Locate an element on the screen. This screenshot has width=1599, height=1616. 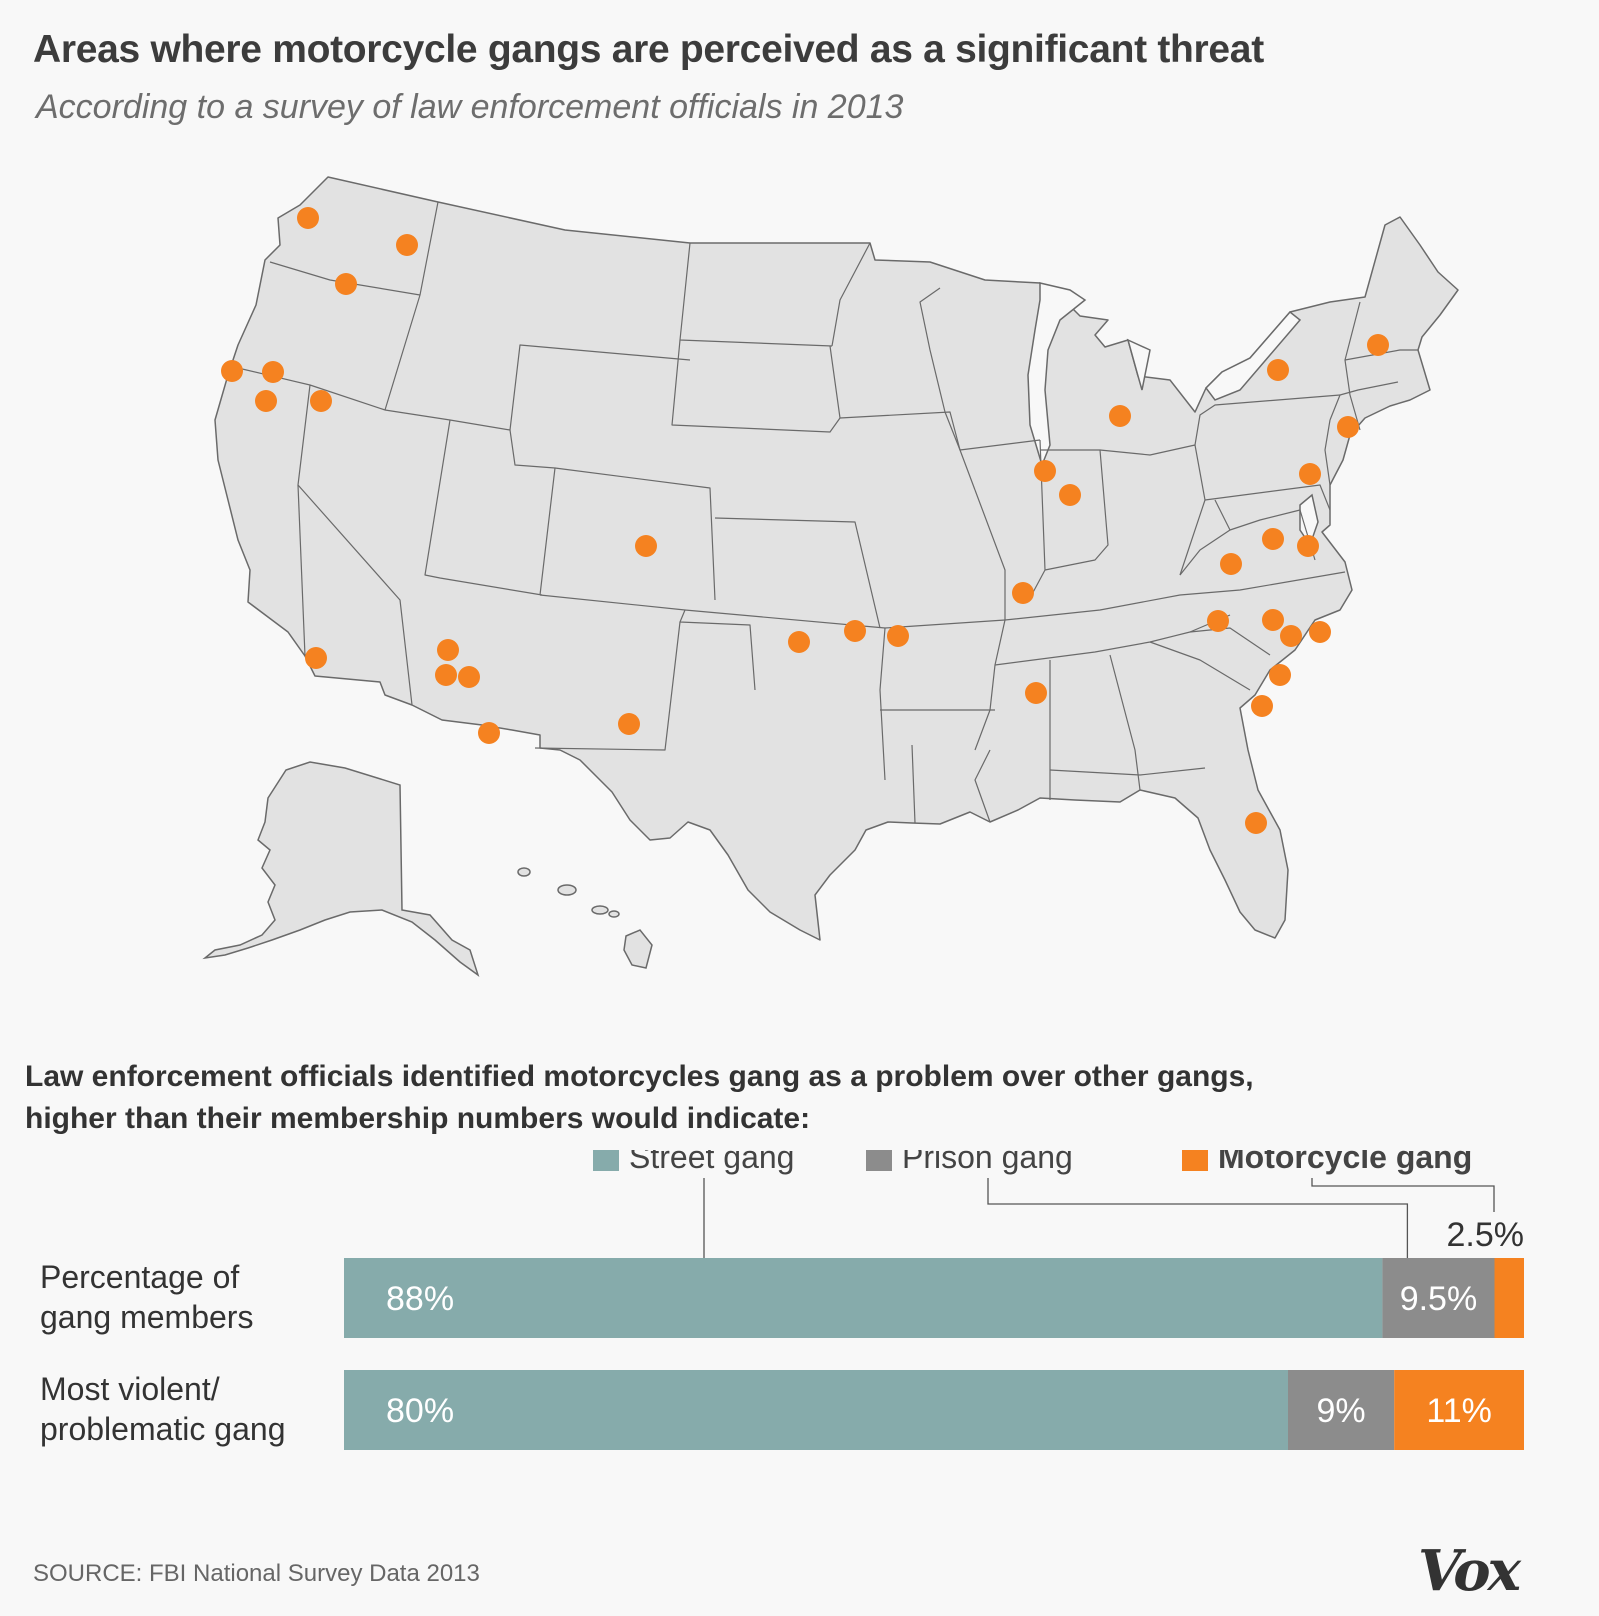
source-note: SOURCE: FBI National Survey Data 2013 is located at coordinates (256, 1573).